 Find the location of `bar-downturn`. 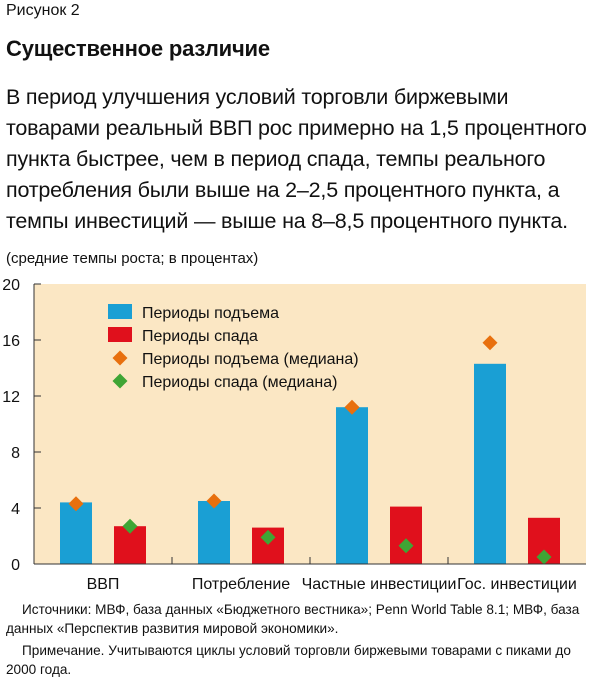

bar-downturn is located at coordinates (406, 535).